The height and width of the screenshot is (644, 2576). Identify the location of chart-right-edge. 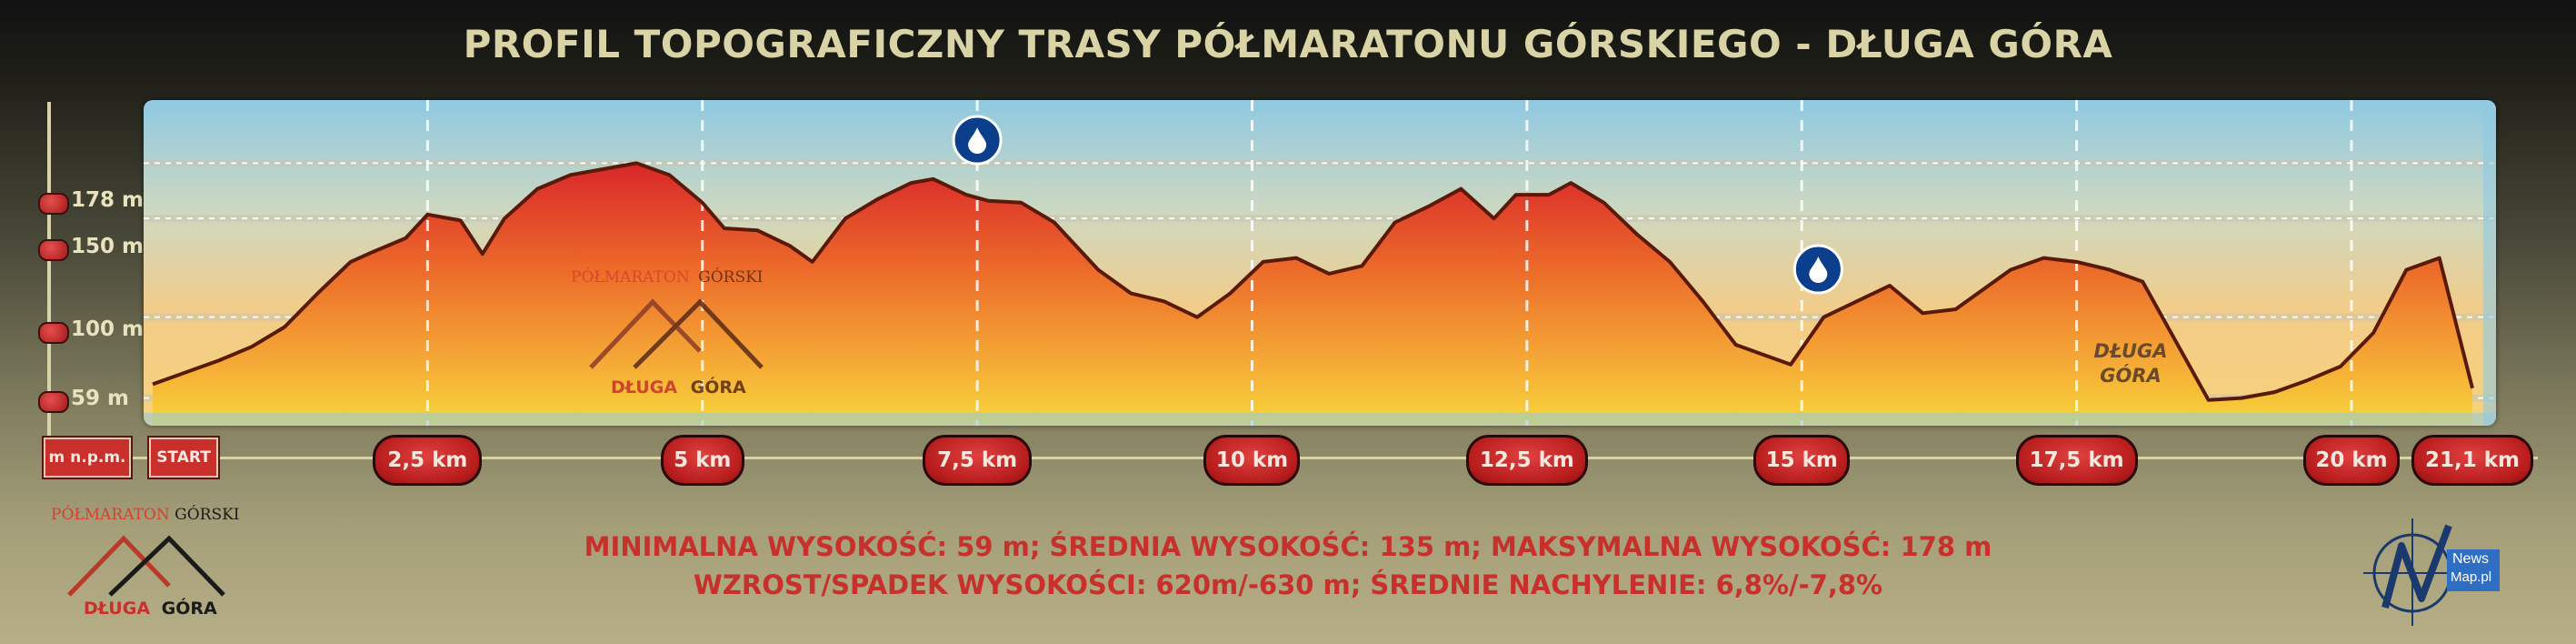
(2489, 263).